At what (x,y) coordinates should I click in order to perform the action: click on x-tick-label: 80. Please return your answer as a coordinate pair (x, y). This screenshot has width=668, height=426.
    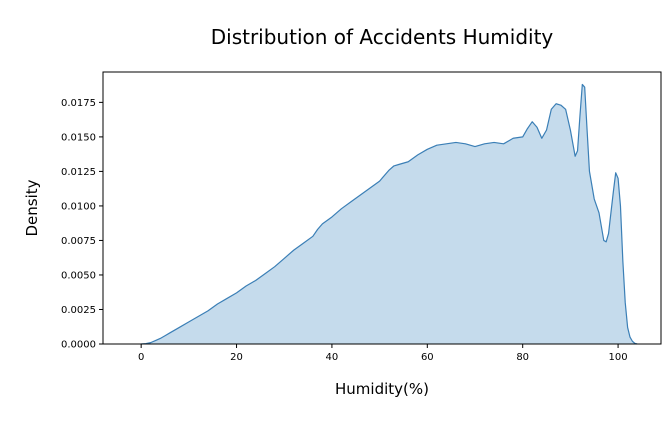
    Looking at the image, I should click on (522, 357).